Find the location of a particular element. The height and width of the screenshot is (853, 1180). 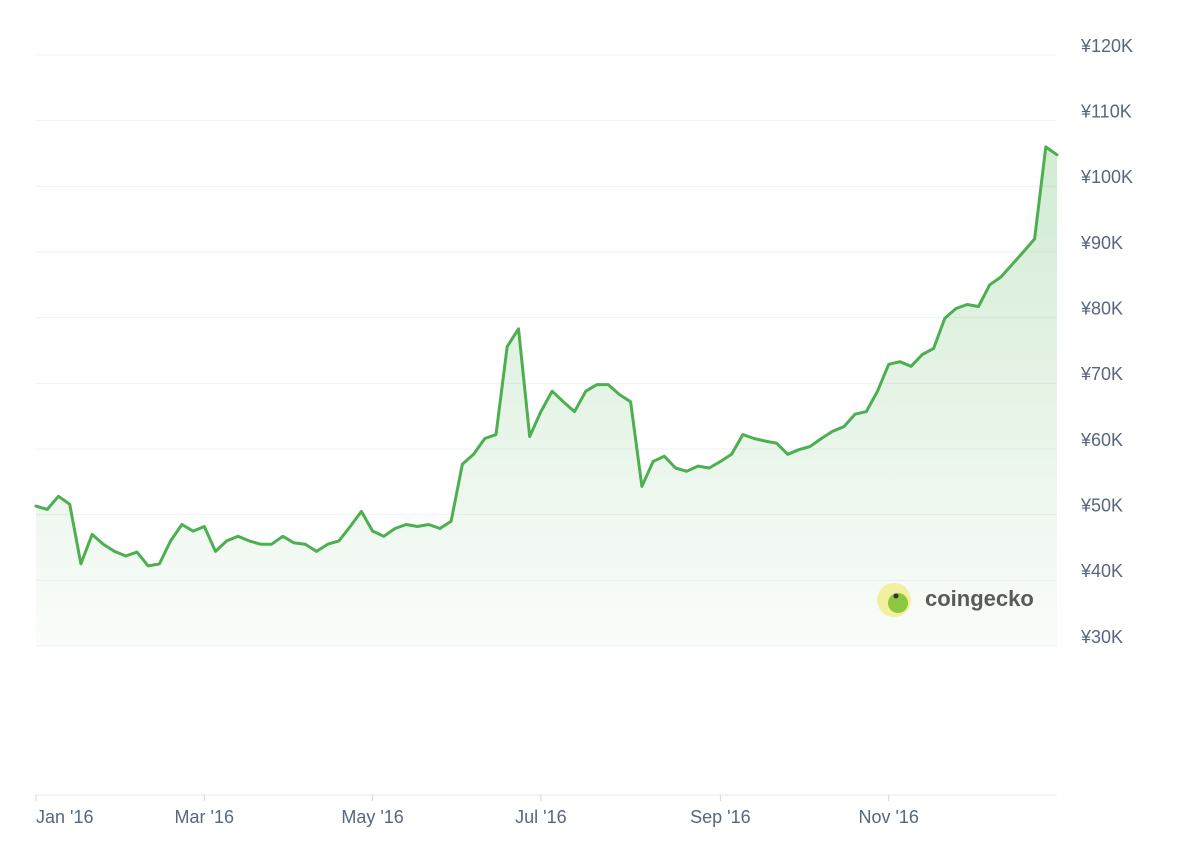

y-tick-label: ¥90K is located at coordinates (1101, 243).